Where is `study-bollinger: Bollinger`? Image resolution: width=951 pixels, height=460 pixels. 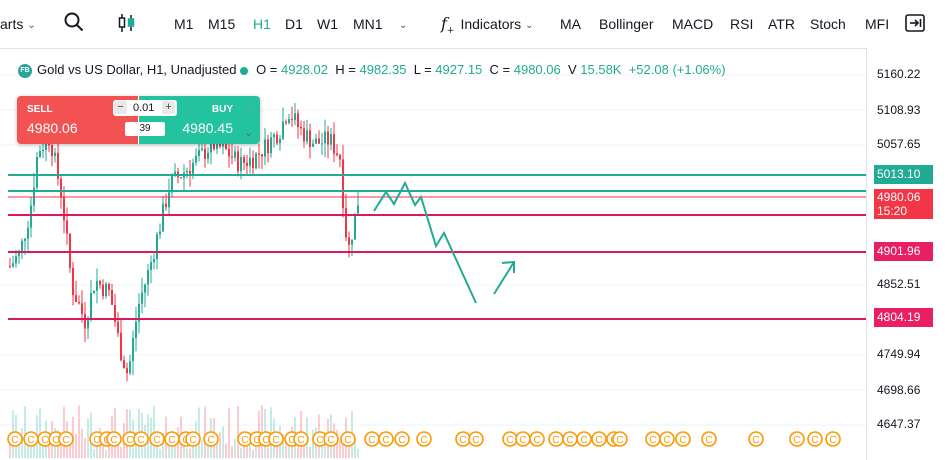 study-bollinger: Bollinger is located at coordinates (626, 24).